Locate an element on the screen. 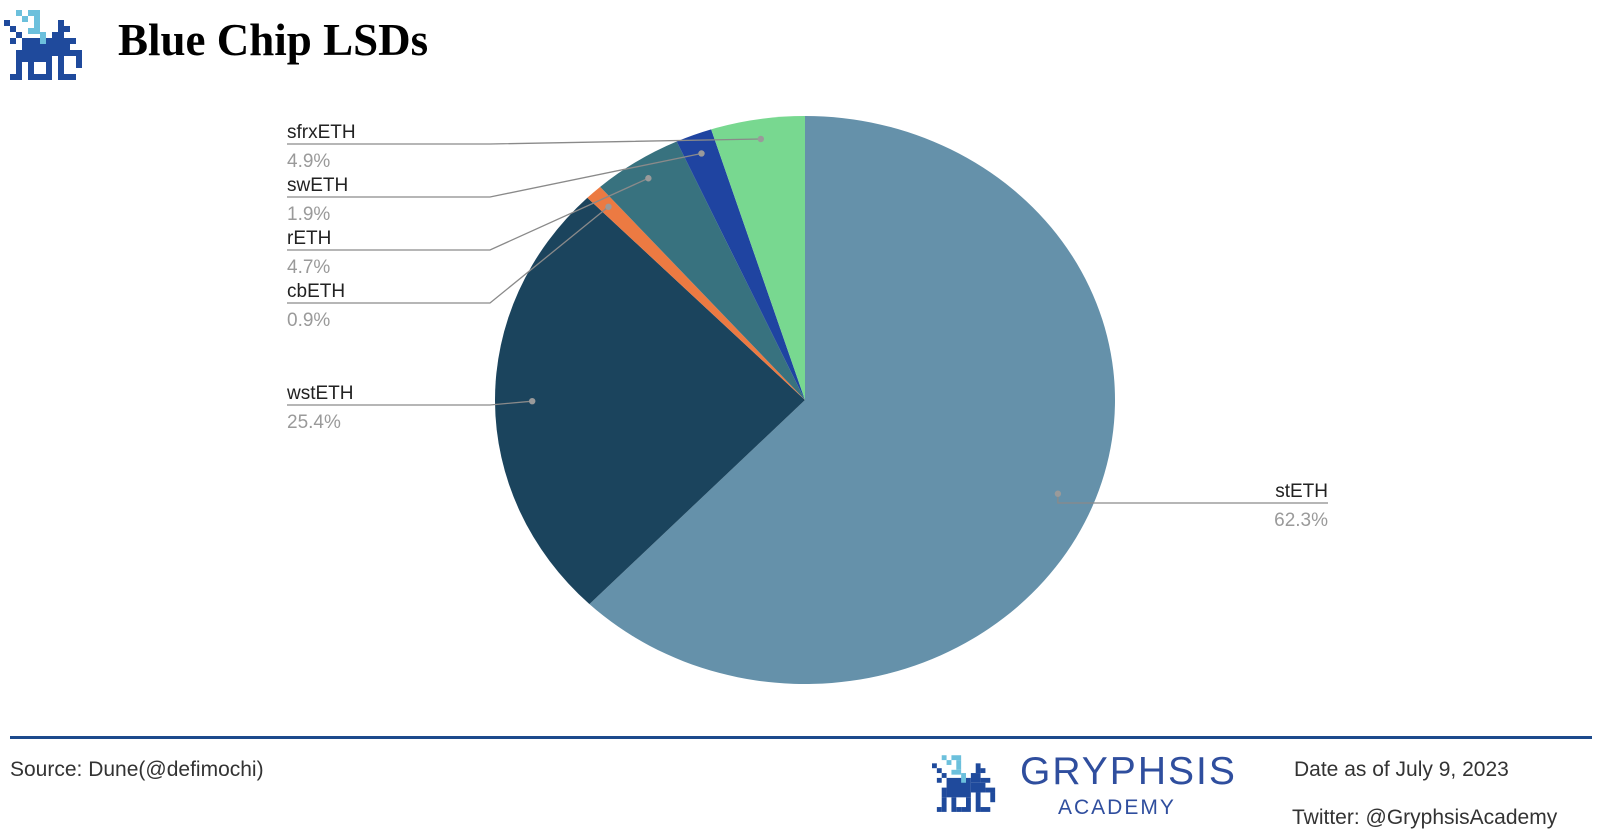  pie-slice-wstETH is located at coordinates (649, 401).